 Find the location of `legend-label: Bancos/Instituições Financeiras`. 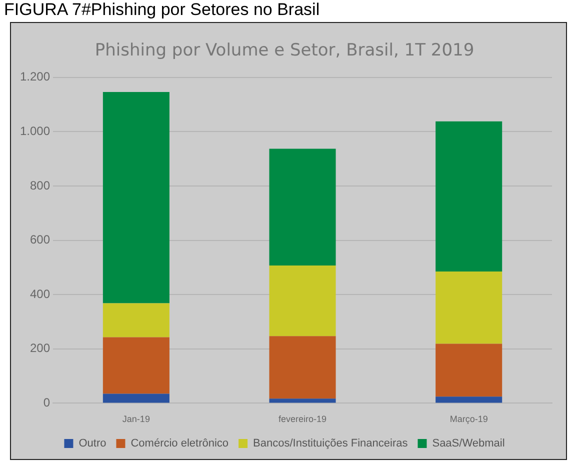

legend-label: Bancos/Instituições Financeiras is located at coordinates (330, 444).